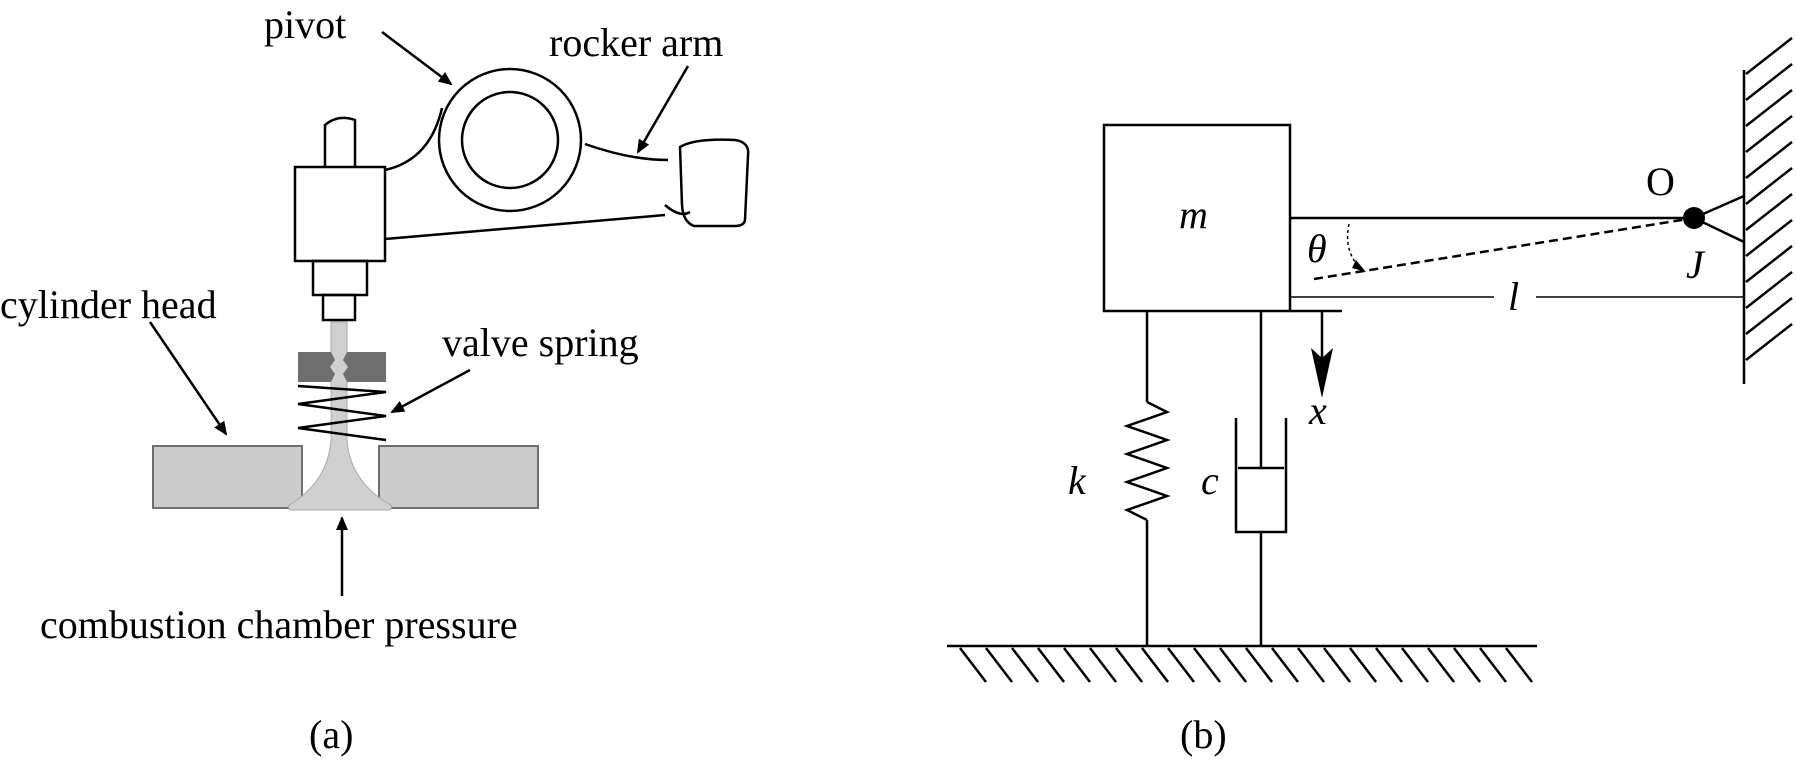 This screenshot has height=761, width=1796. Describe the element at coordinates (1317, 248) in the screenshot. I see `angle-label: θ` at that location.